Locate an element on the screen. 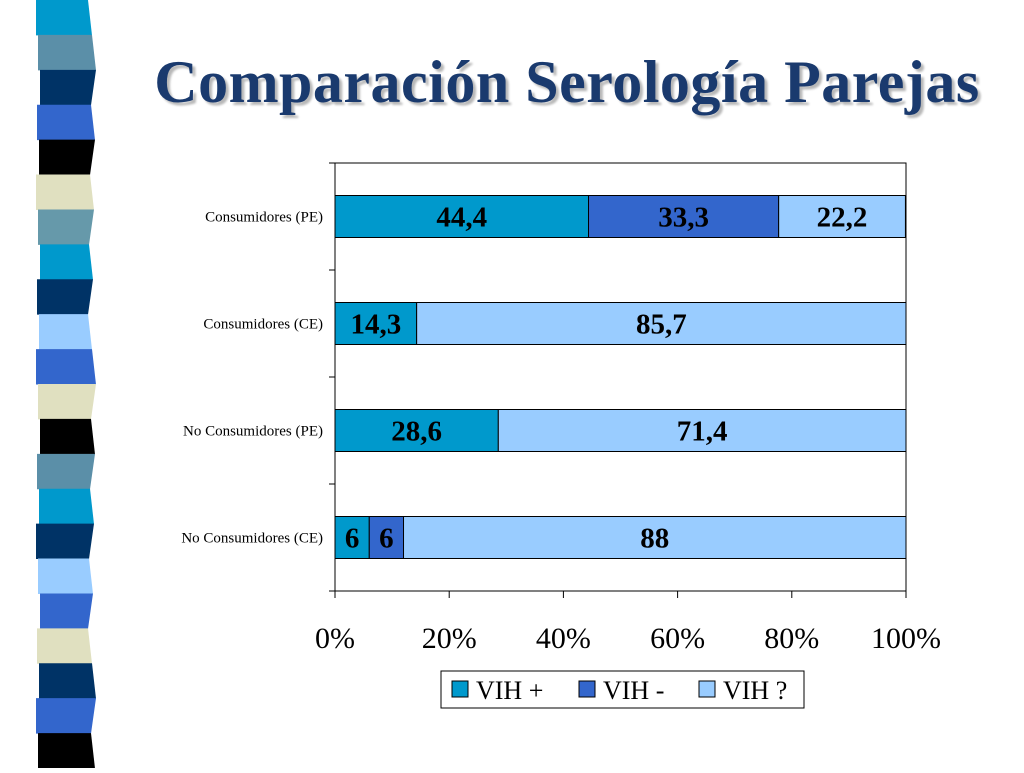  legend-box is located at coordinates (622, 689).